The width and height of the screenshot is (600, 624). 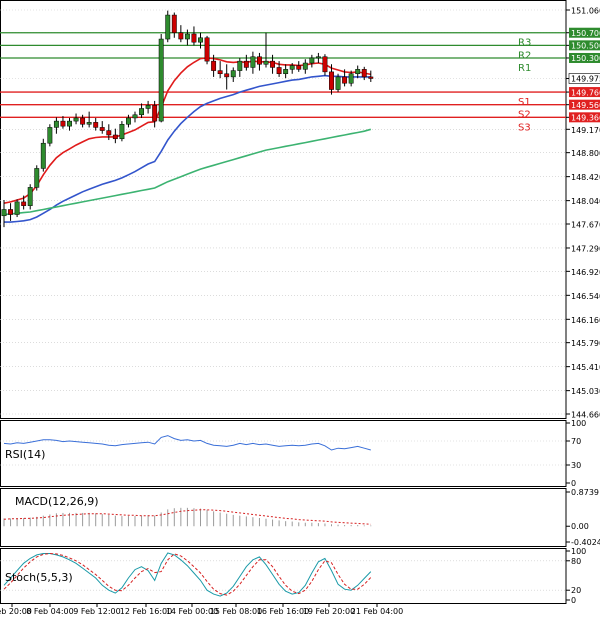 I want to click on macd-tick-label: 0.00, so click(x=580, y=526).